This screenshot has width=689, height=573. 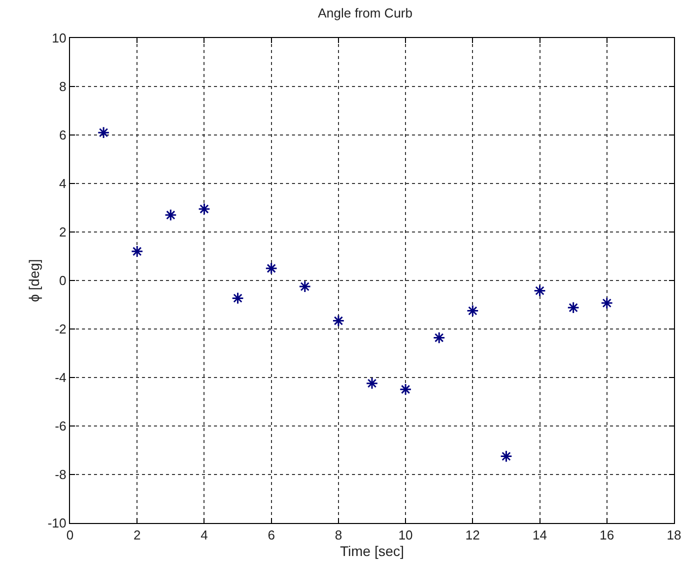 I want to click on y-axis-title: ϕ [deg], so click(x=34, y=280).